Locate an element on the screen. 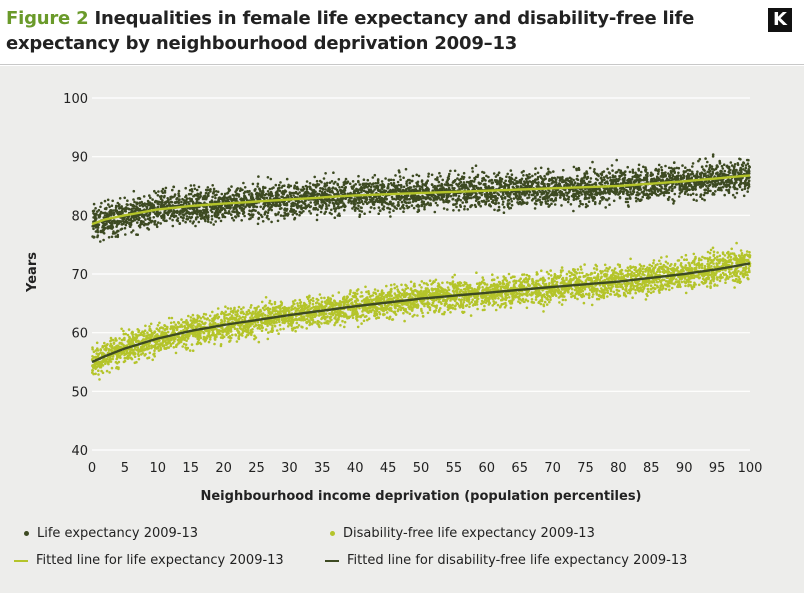 The height and width of the screenshot is (603, 804). x-tick-label: 25 is located at coordinates (256, 468).